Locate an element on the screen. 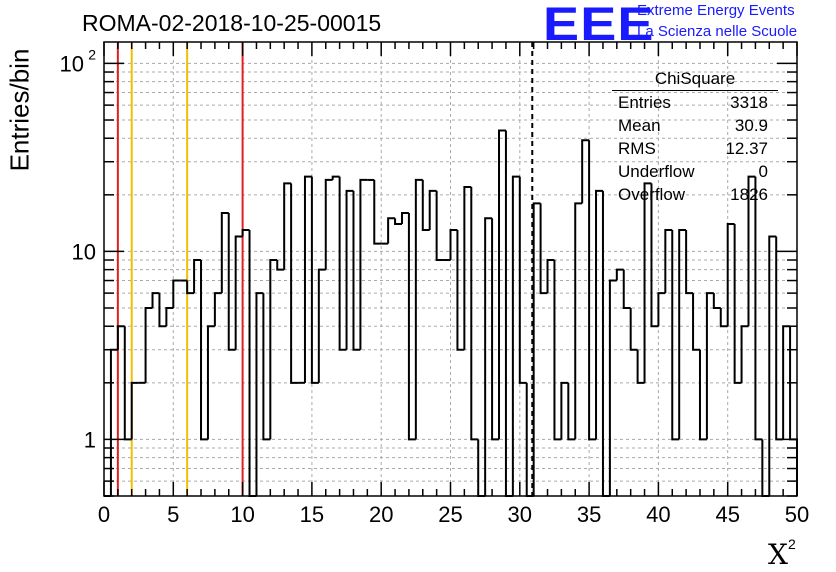 The height and width of the screenshot is (572, 836). eee-logo: EEE is located at coordinates (599, 25).